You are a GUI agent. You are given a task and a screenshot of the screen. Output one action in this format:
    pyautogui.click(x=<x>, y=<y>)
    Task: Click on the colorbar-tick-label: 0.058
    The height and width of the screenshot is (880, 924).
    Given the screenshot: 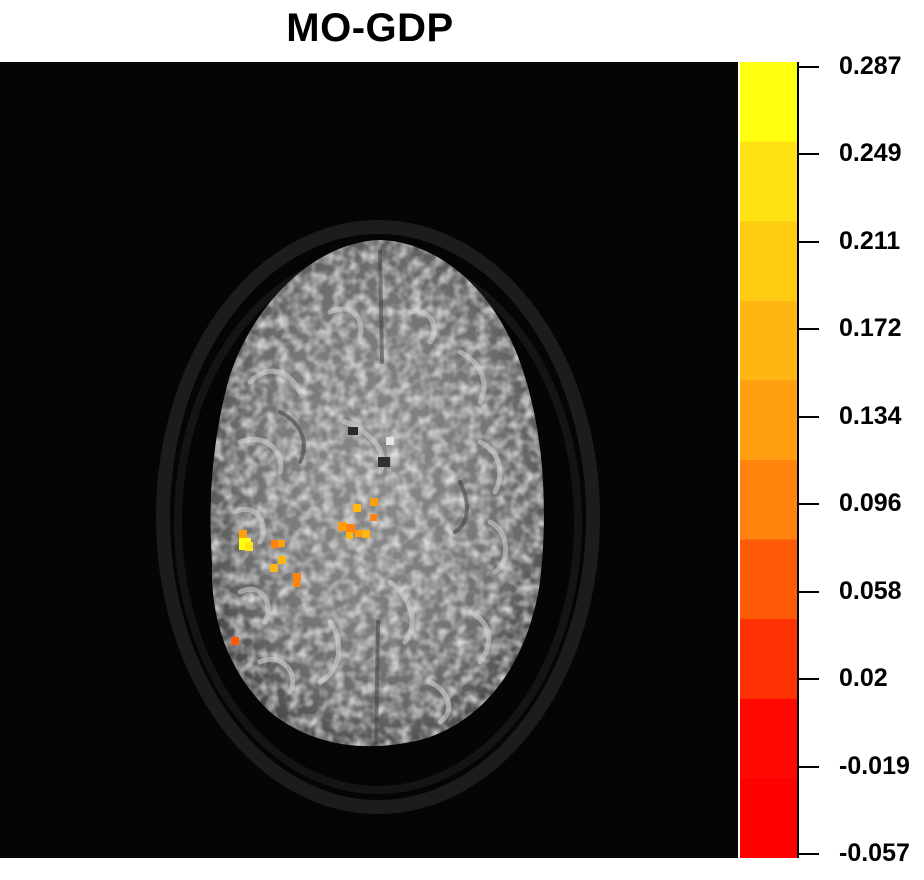 What is the action you would take?
    pyautogui.click(x=870, y=591)
    